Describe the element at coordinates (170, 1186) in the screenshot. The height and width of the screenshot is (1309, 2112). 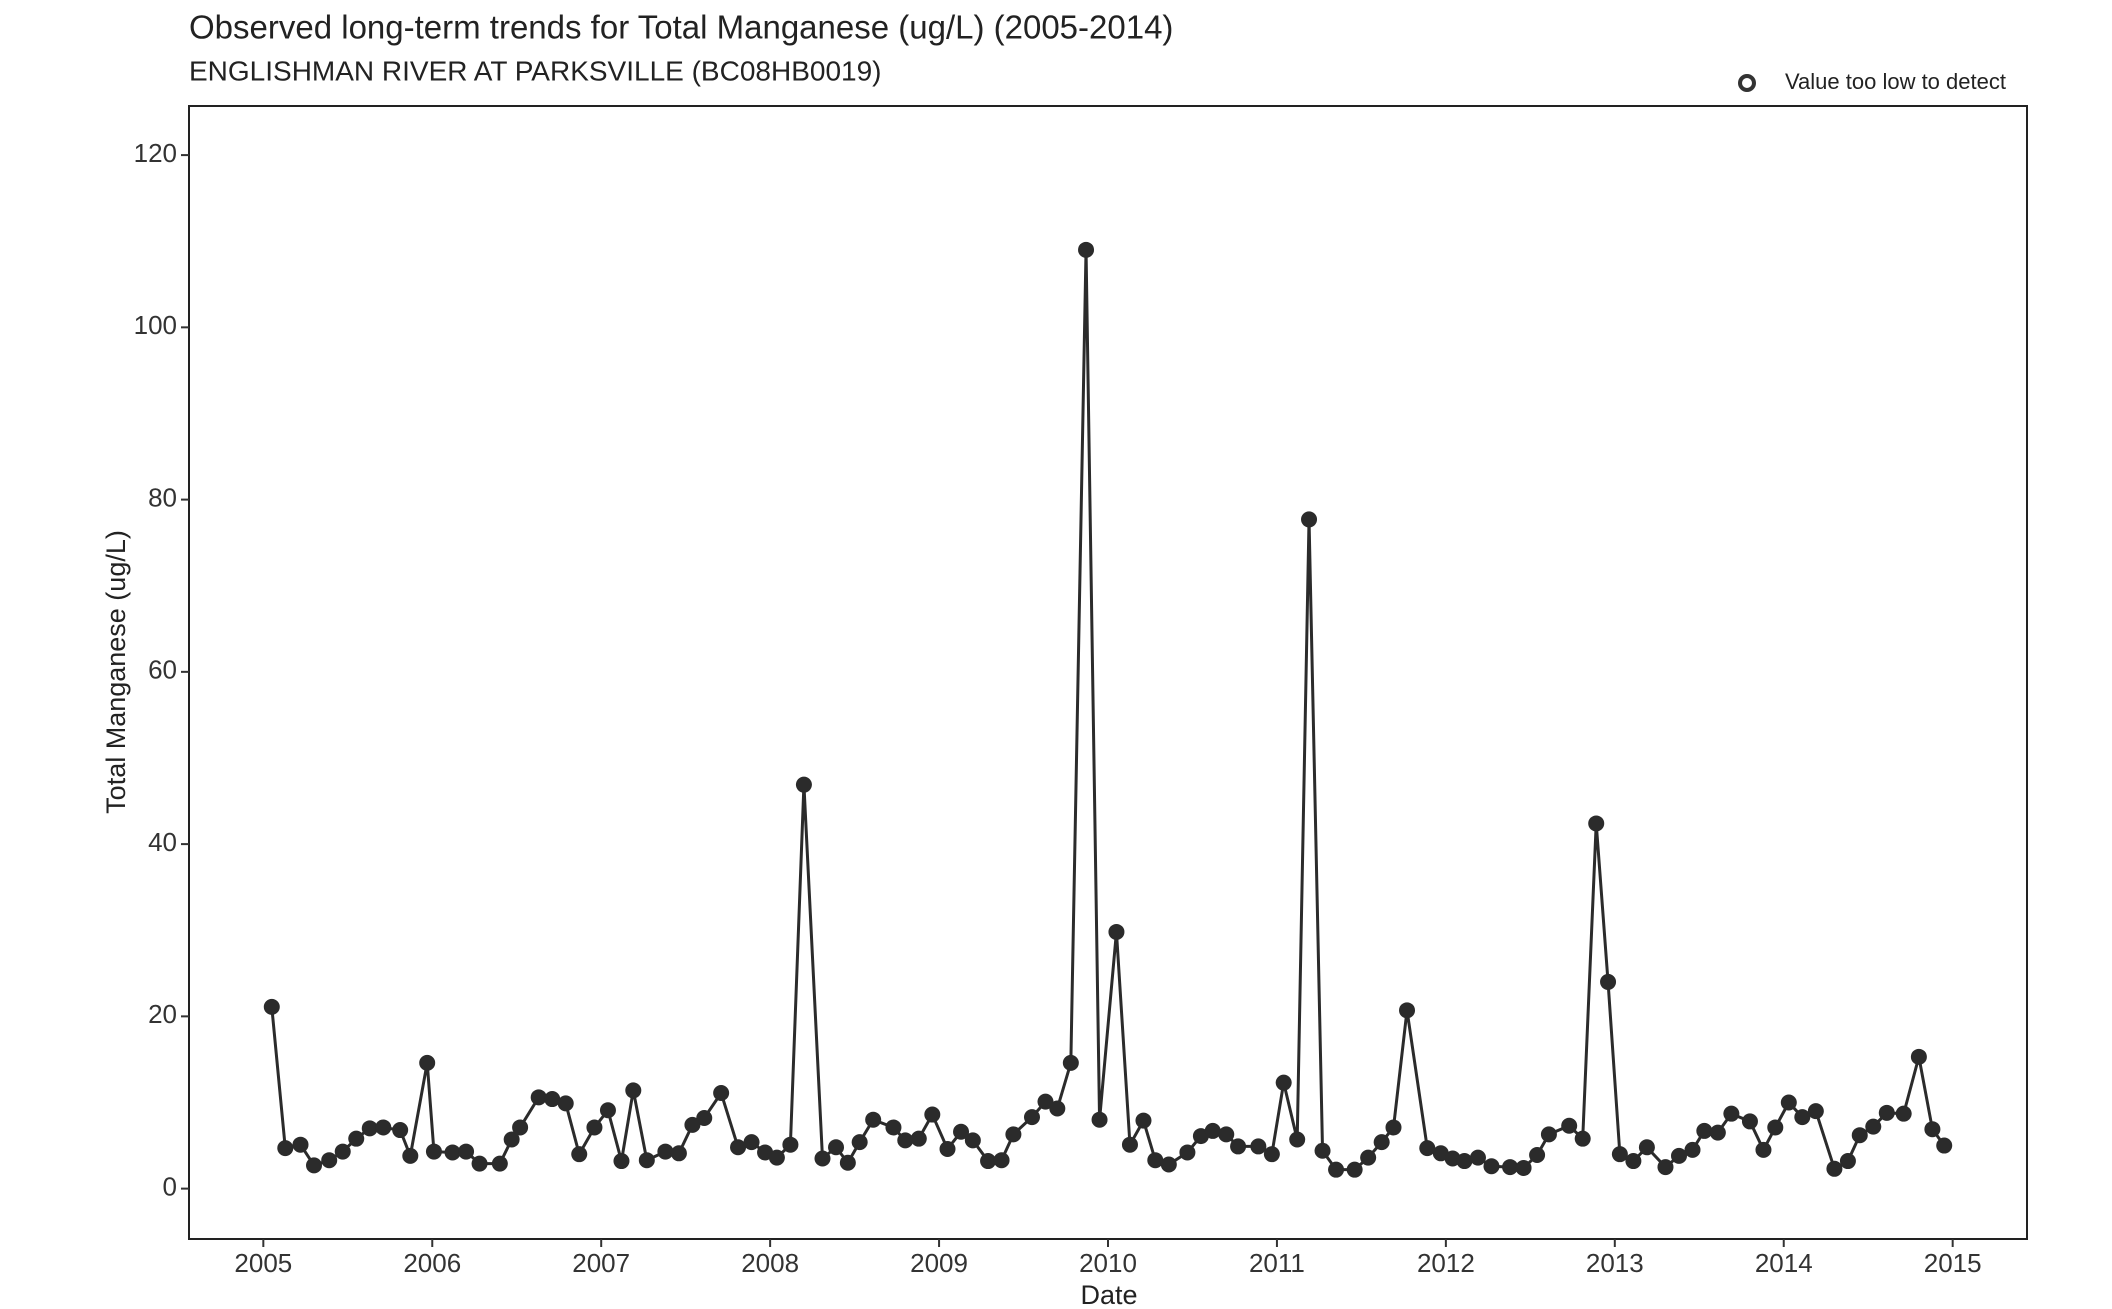
I see `y-tick-label: 0` at that location.